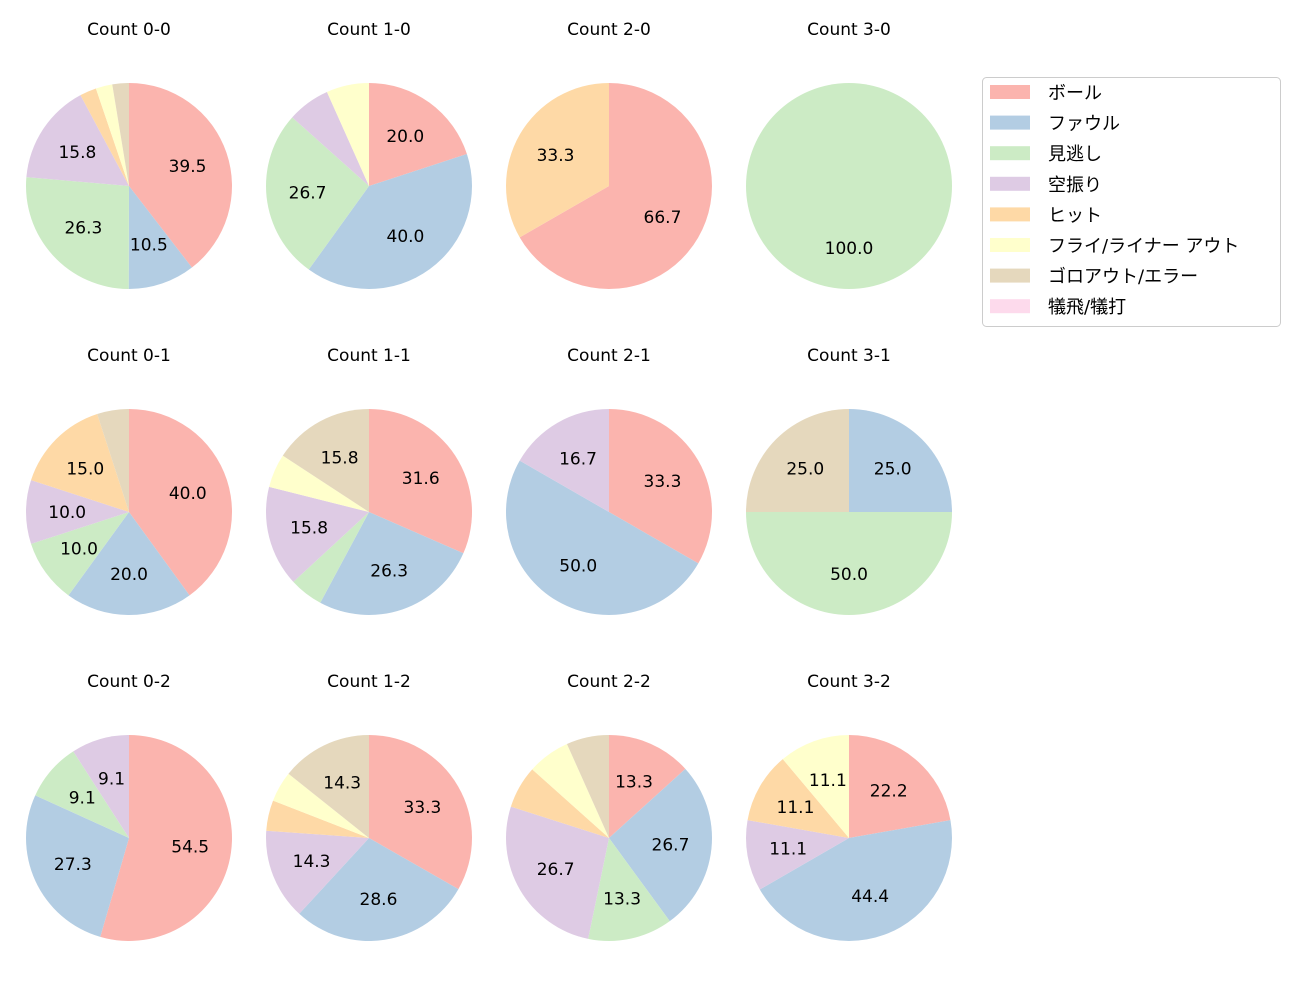 This screenshot has height=1000, width=1300. Describe the element at coordinates (421, 479) in the screenshot. I see `slice-label: 31.6` at that location.